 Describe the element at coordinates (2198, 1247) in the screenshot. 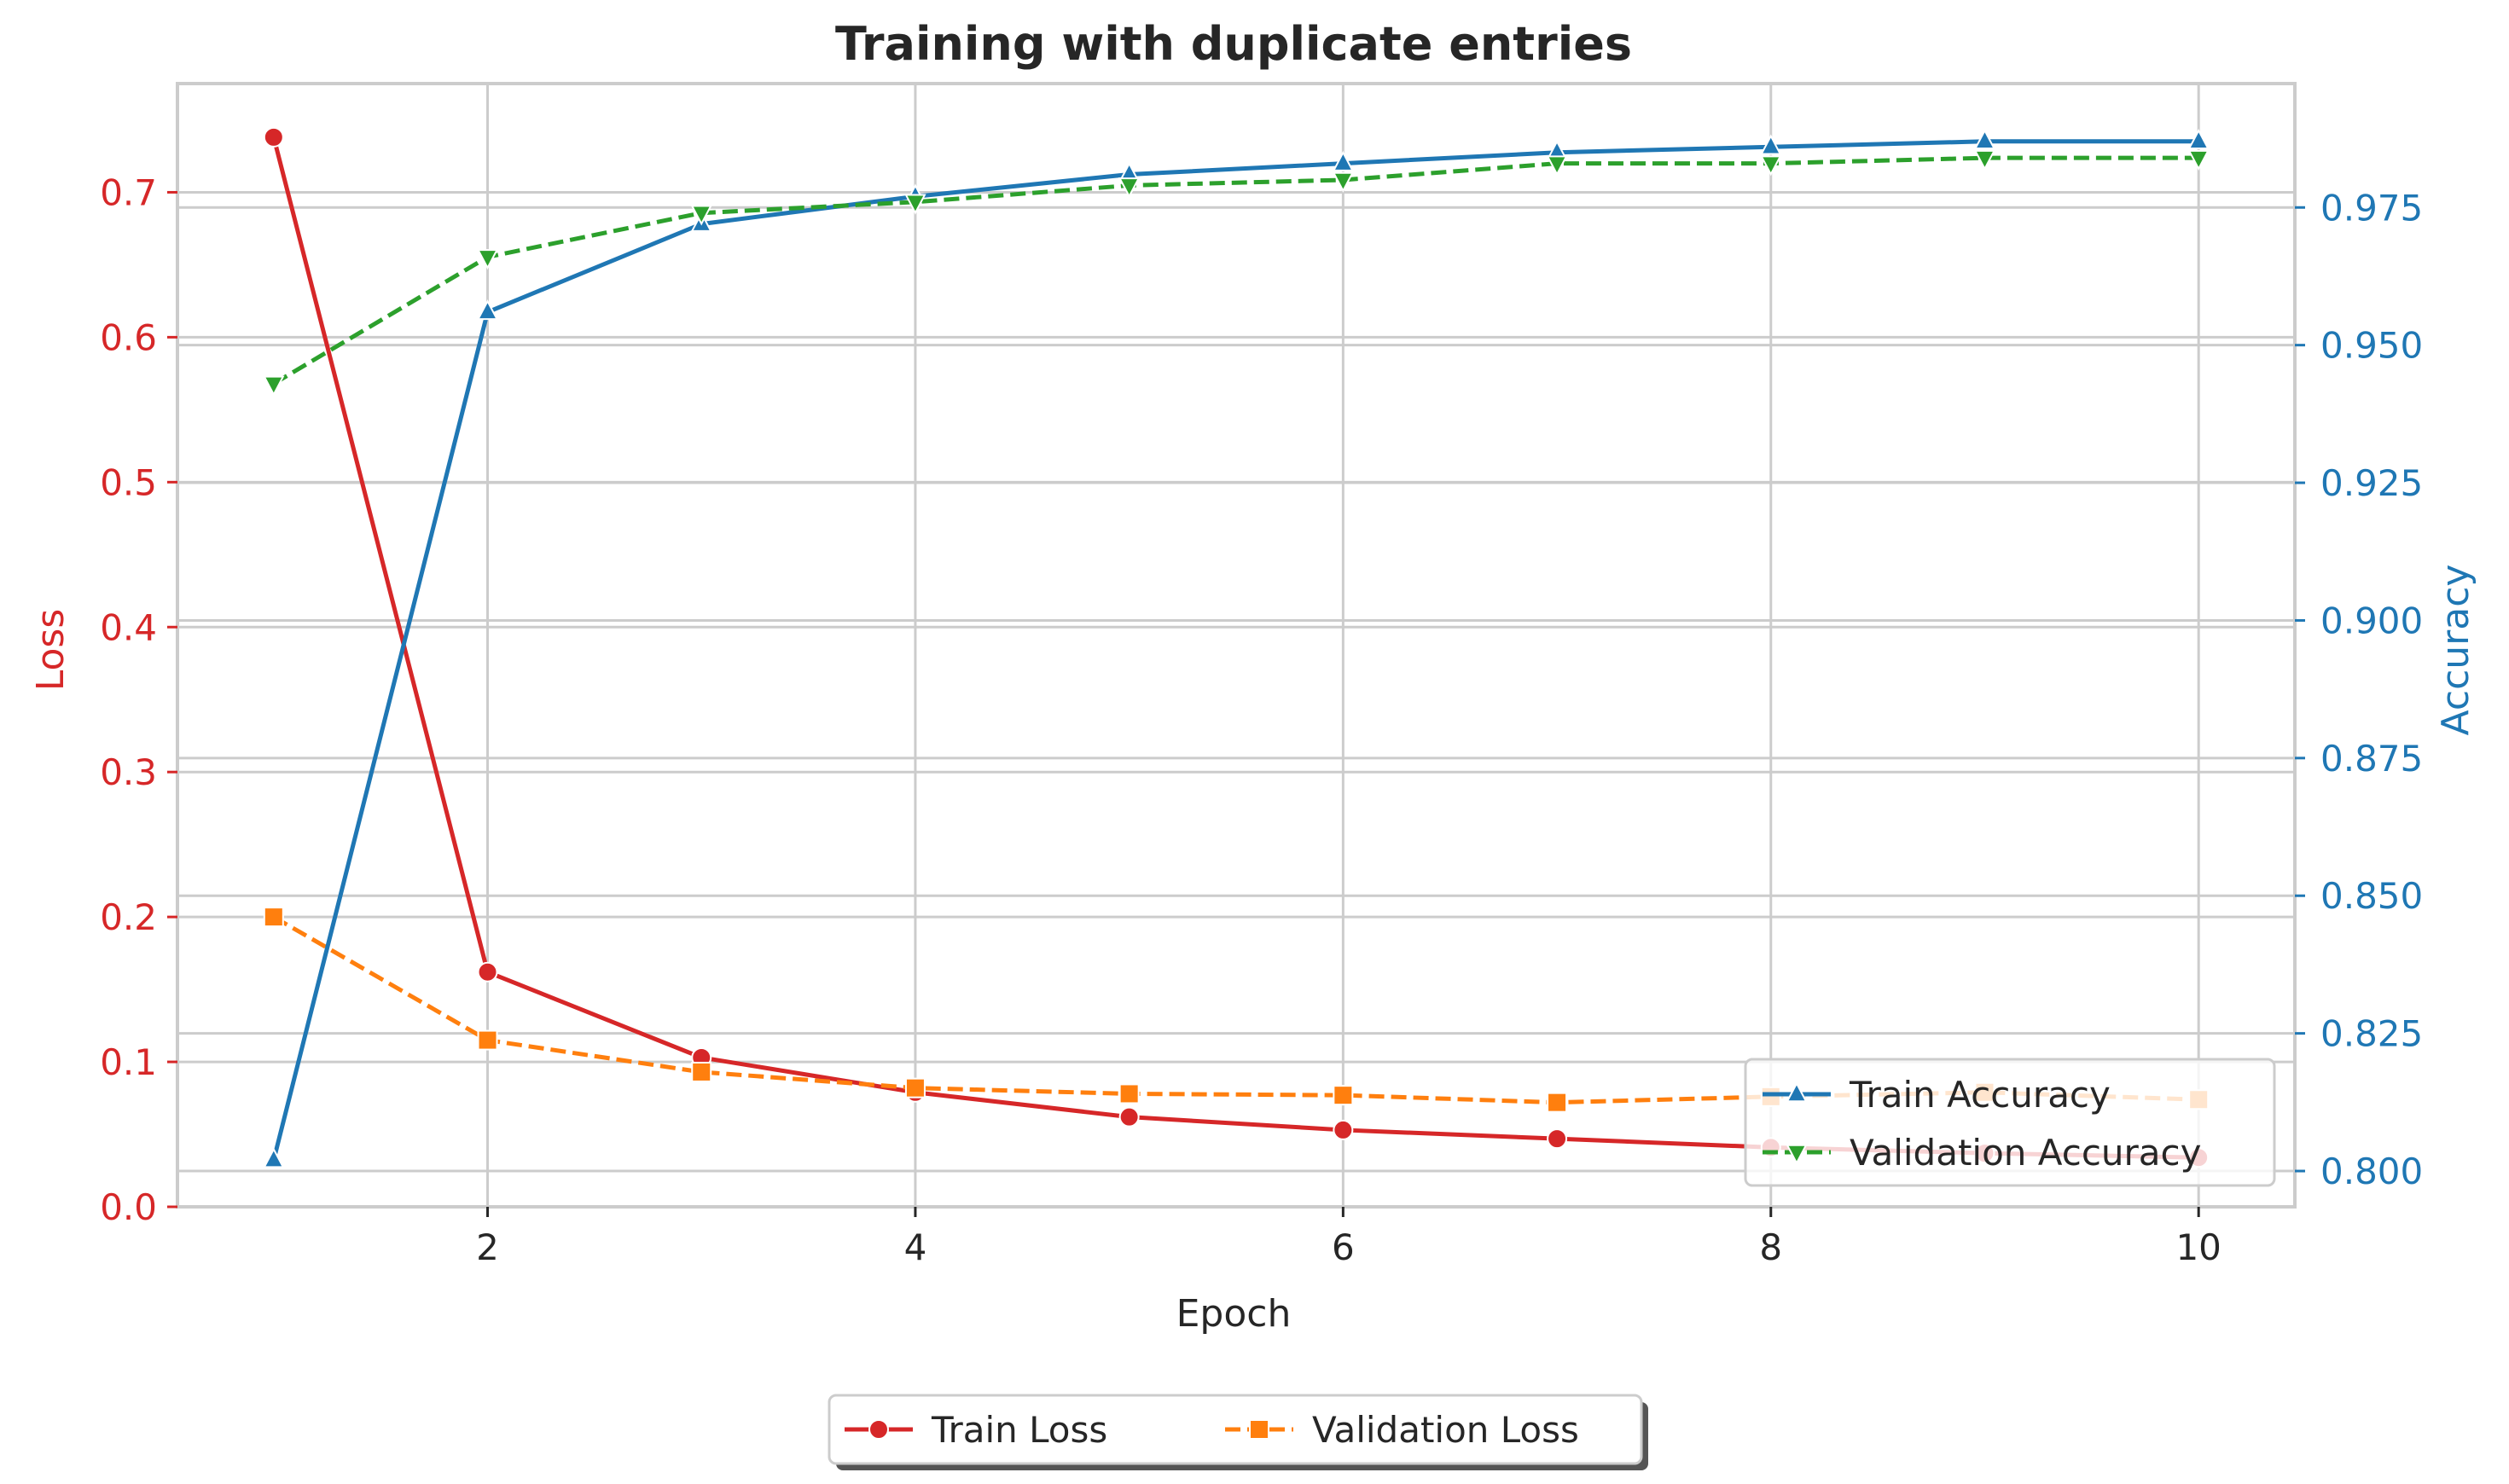

I see `x-tick-label: 10` at that location.